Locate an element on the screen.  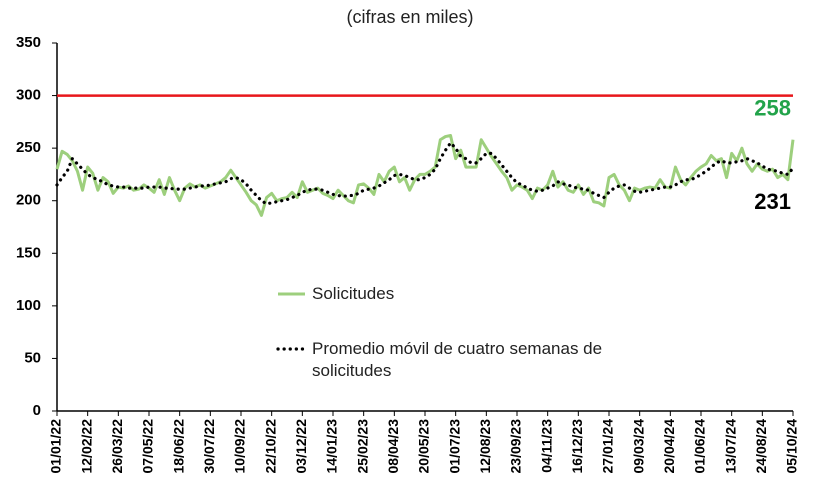
x-tick-label: 09/03/24 is located at coordinates (638, 446).